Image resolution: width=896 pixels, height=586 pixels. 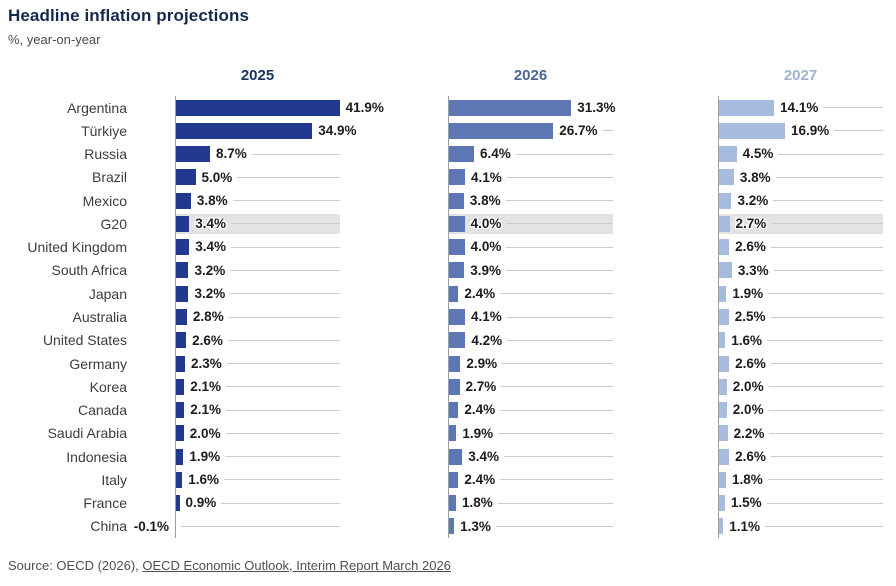 I want to click on value-label: 5.0%, so click(x=217, y=177).